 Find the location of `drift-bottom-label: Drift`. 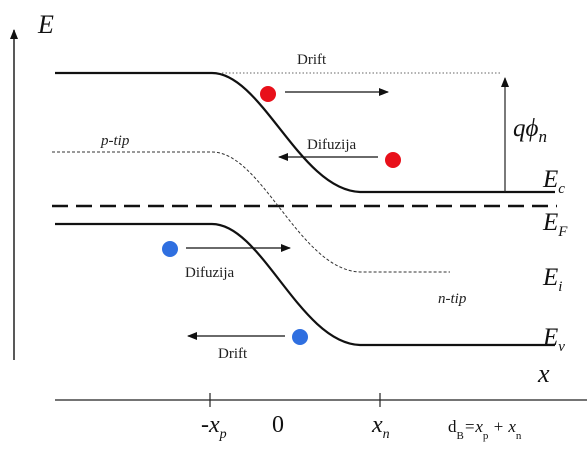

drift-bottom-label: Drift is located at coordinates (233, 354).